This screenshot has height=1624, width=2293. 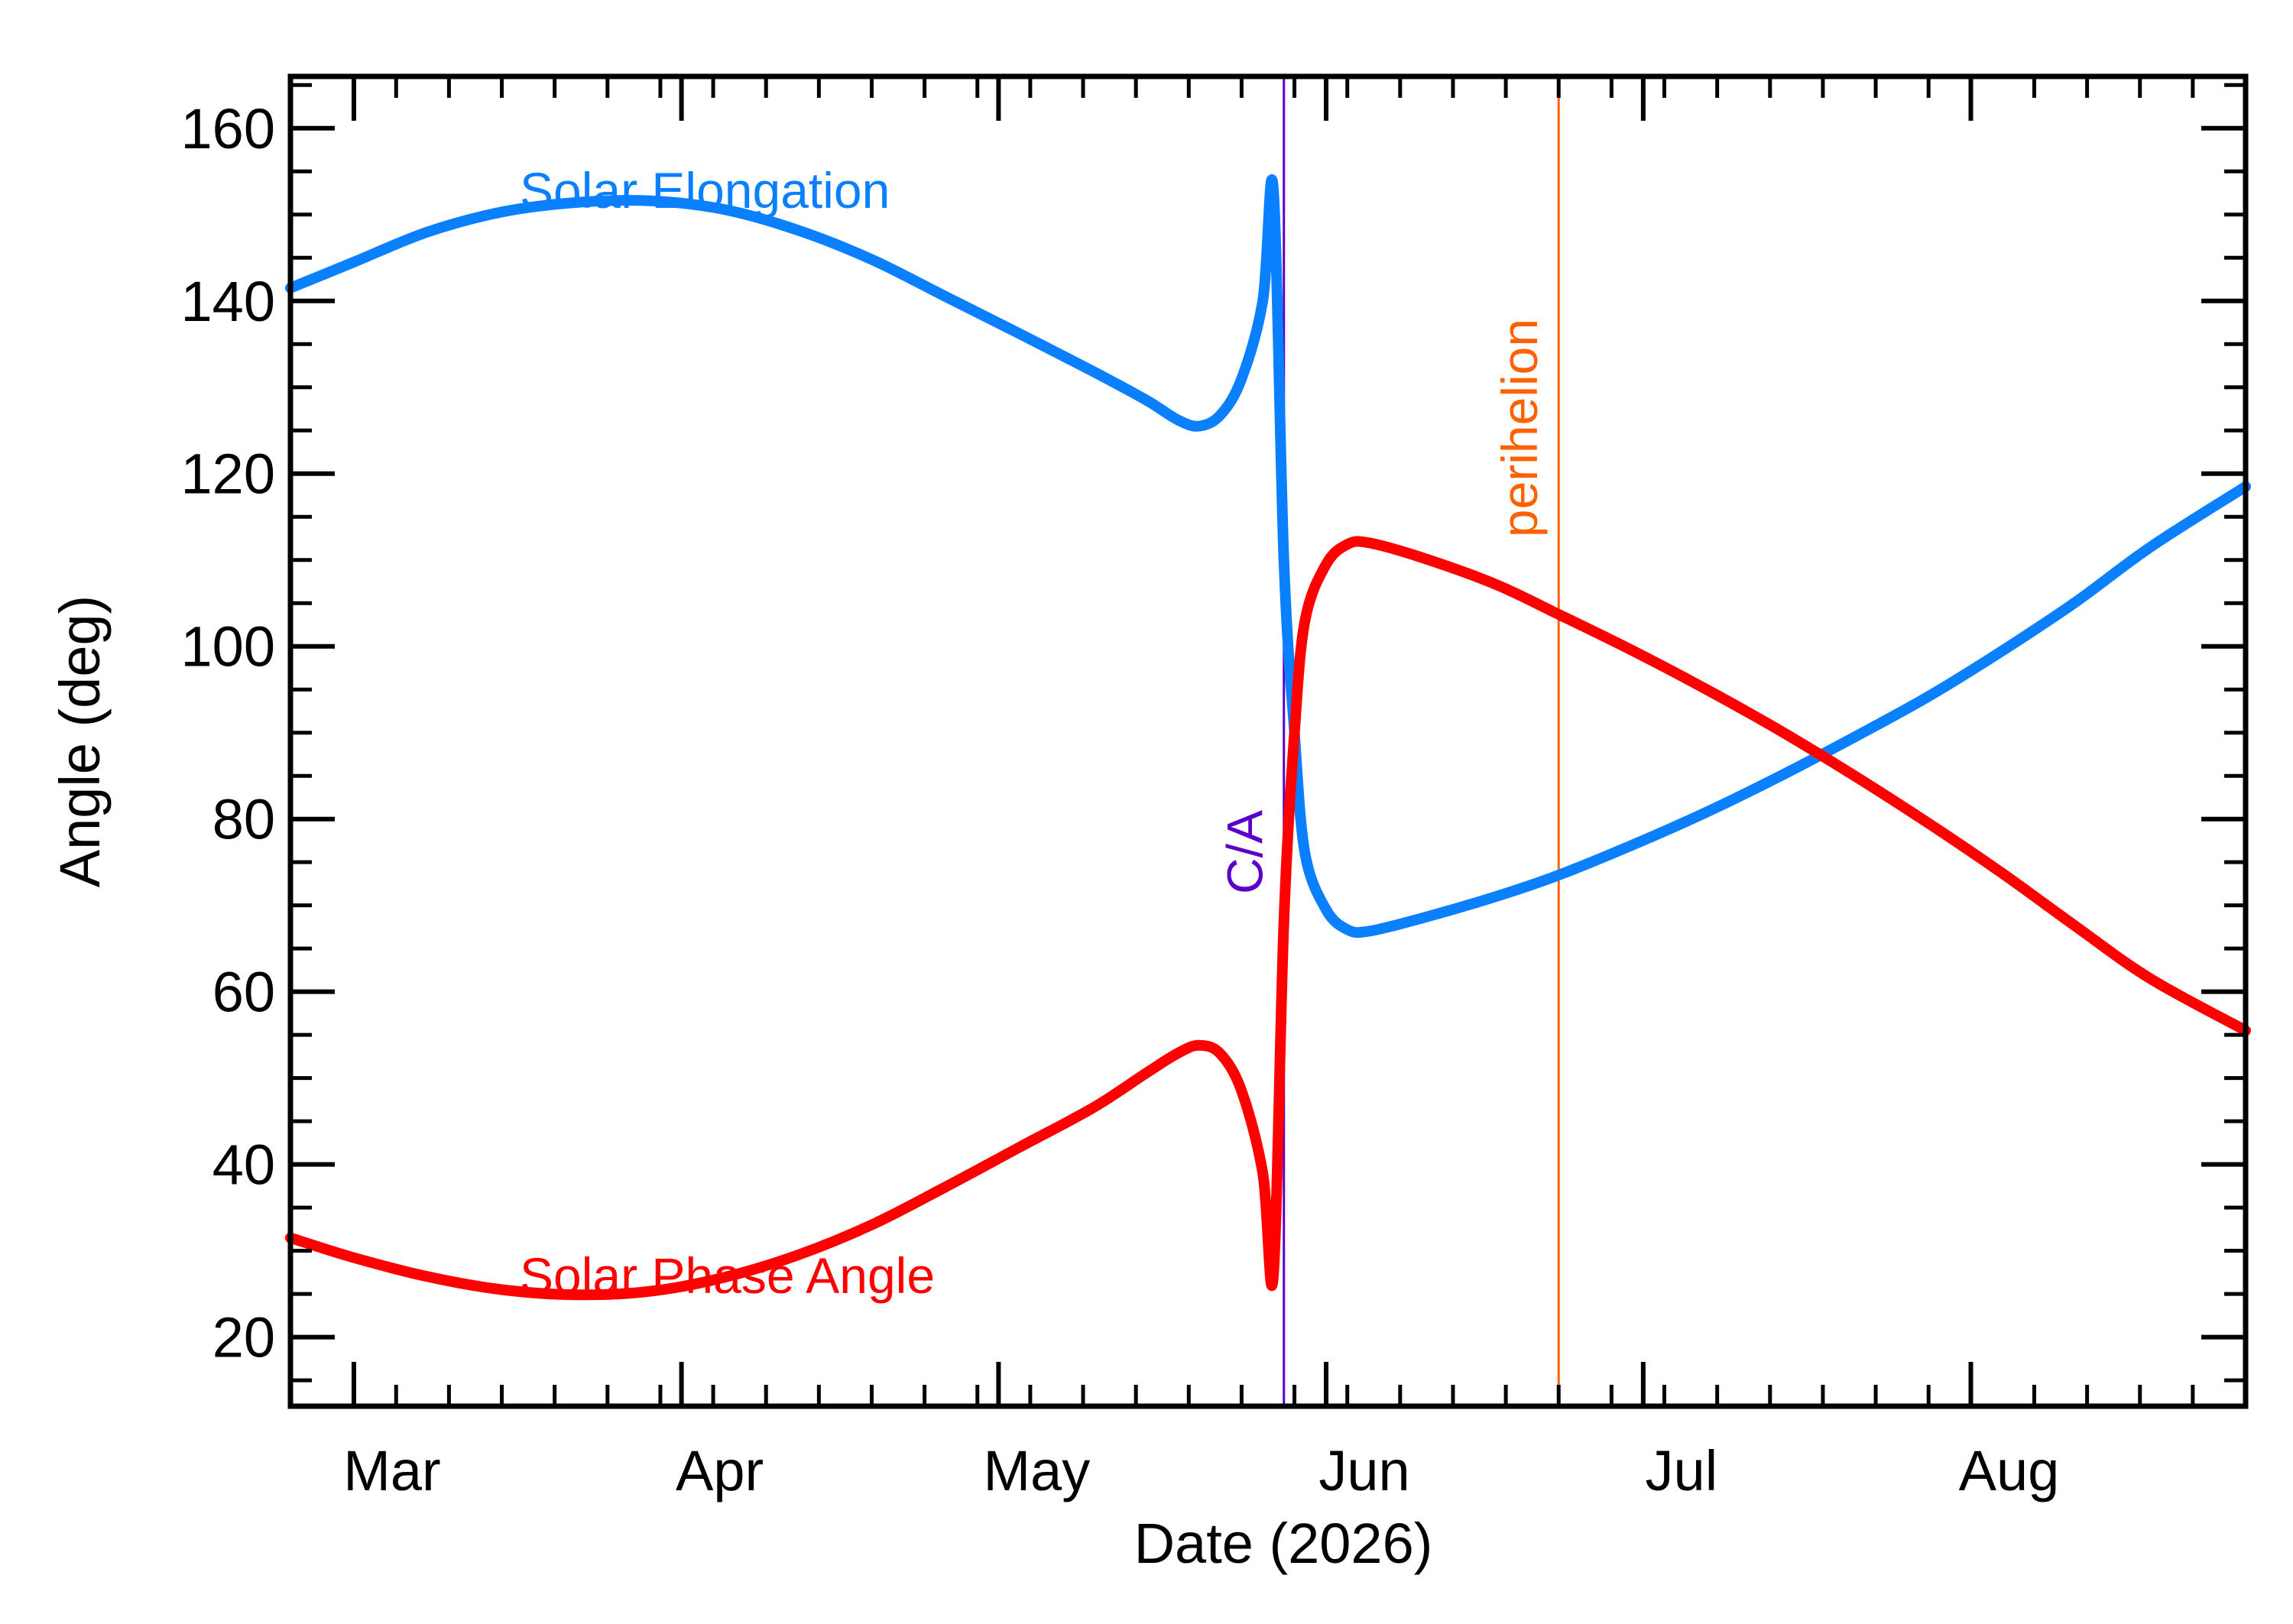 I want to click on y-tick-label: 20, so click(x=243, y=1338).